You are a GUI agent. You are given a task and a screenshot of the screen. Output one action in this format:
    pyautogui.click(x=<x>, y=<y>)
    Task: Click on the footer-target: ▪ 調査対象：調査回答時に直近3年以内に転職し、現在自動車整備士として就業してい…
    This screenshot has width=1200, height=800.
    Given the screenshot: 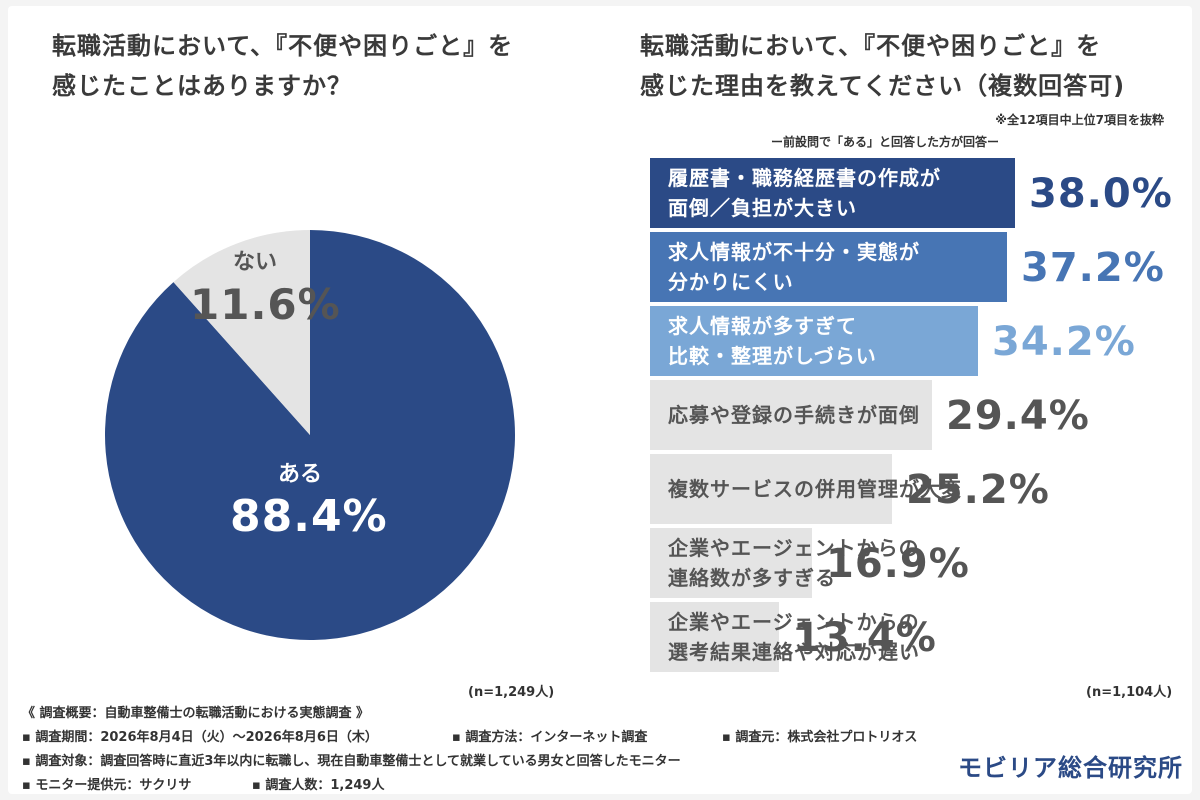 What is the action you would take?
    pyautogui.click(x=351, y=761)
    